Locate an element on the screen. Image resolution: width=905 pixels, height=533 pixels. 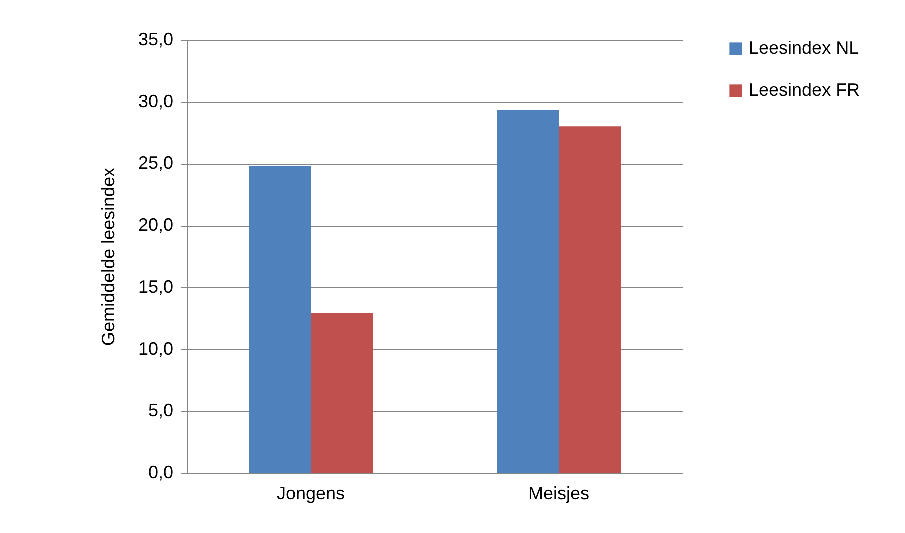
legend-label: Leesindex FR is located at coordinates (804, 90).